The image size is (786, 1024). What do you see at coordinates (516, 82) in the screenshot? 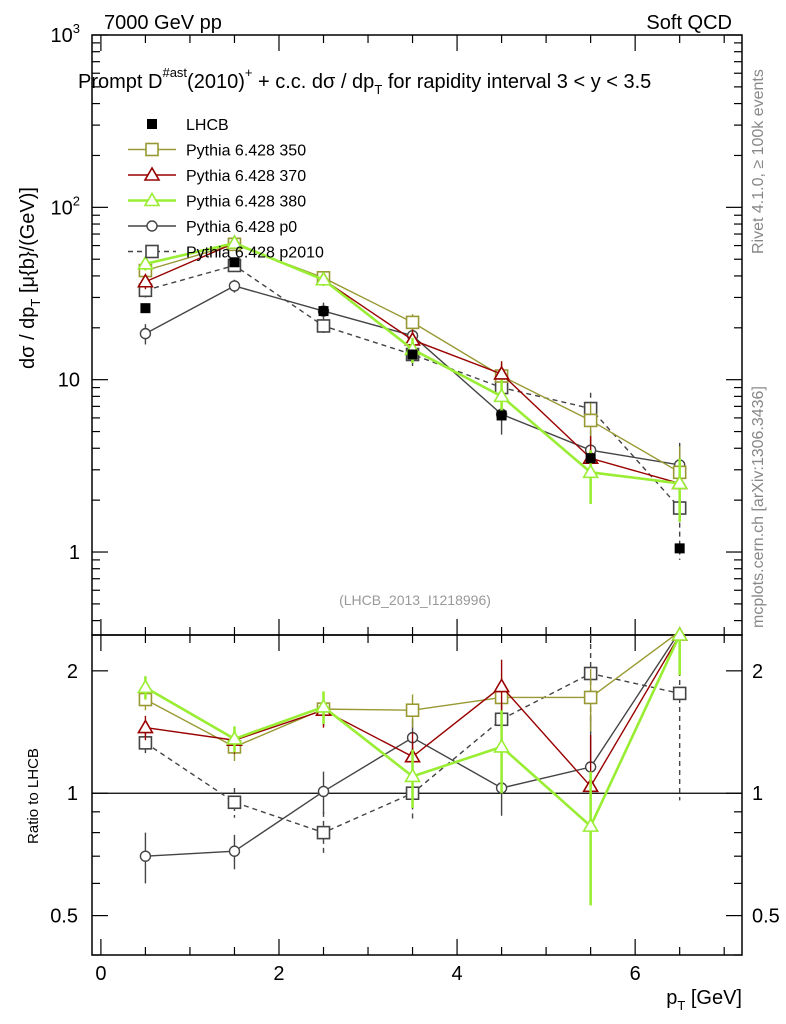
I see `title-tail: for rapidity interval 3 < y < 3.5` at bounding box center [516, 82].